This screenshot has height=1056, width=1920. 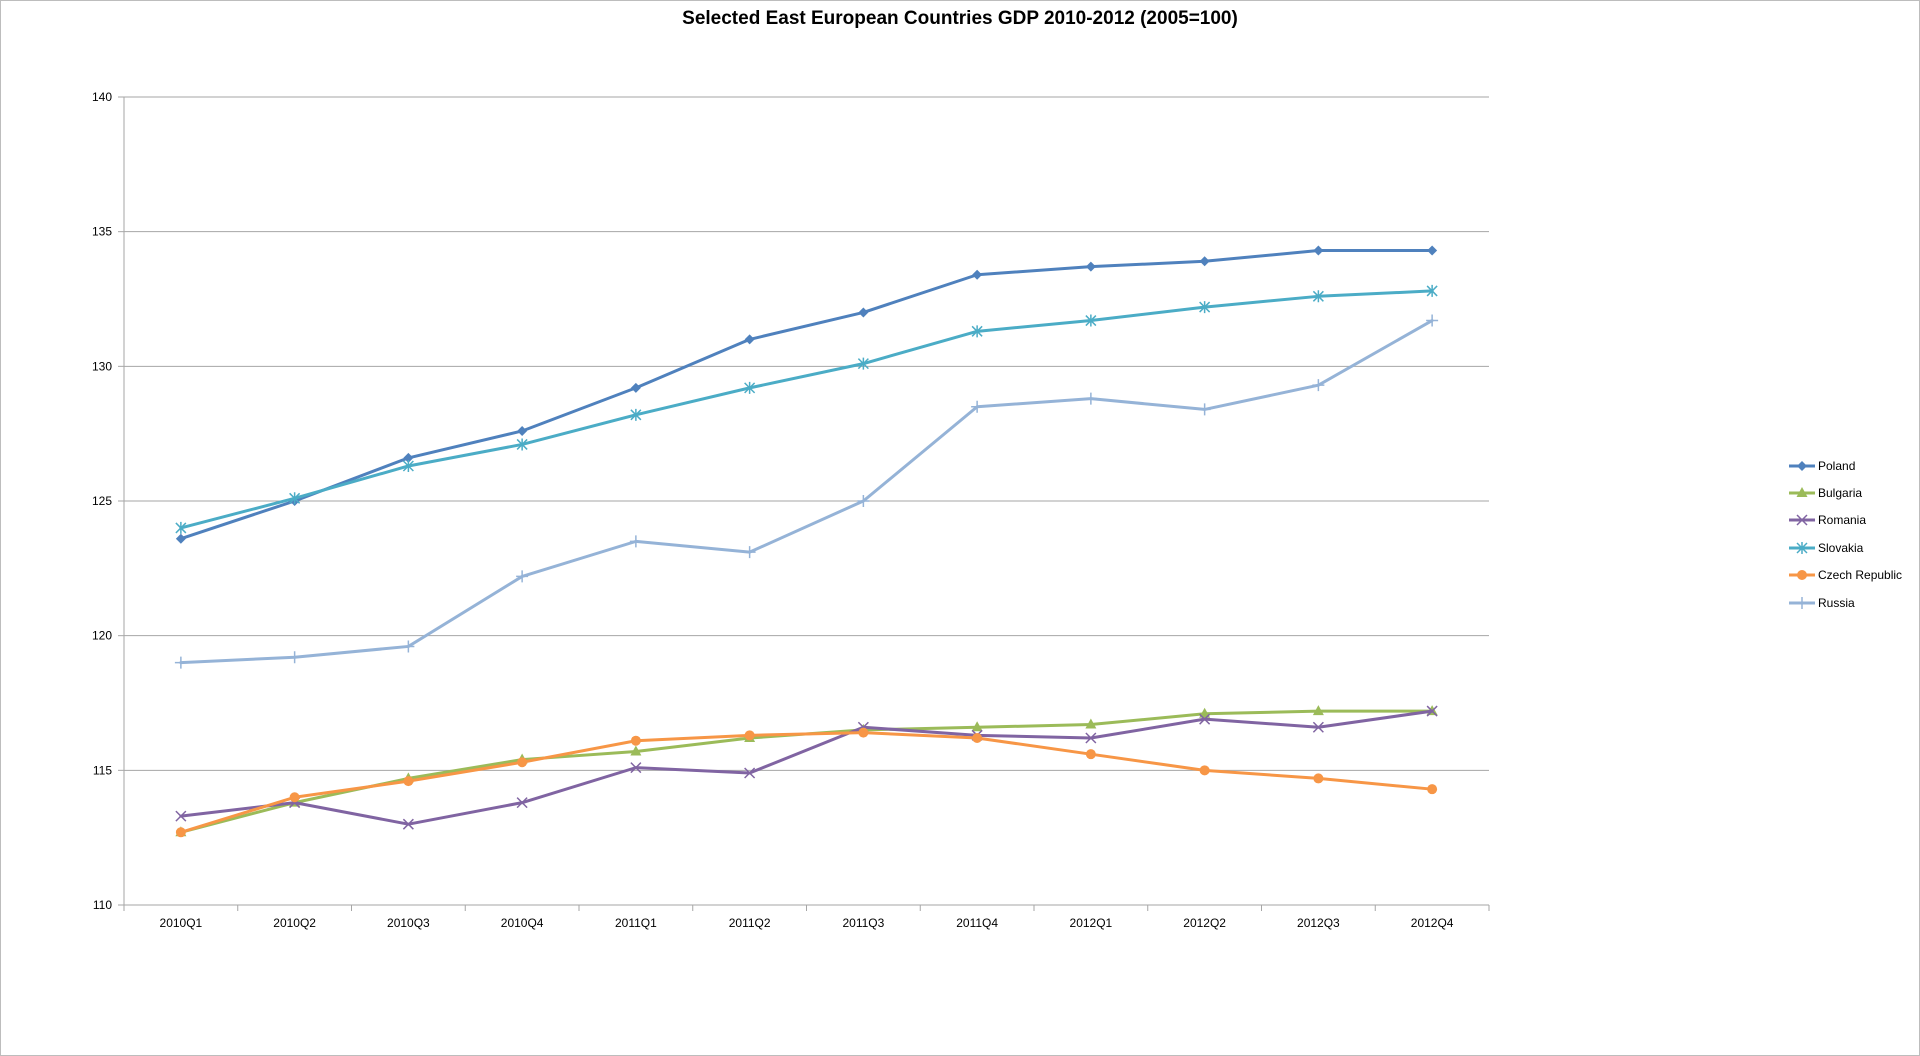 What do you see at coordinates (1841, 547) in the screenshot?
I see `legend-label: Slovakia` at bounding box center [1841, 547].